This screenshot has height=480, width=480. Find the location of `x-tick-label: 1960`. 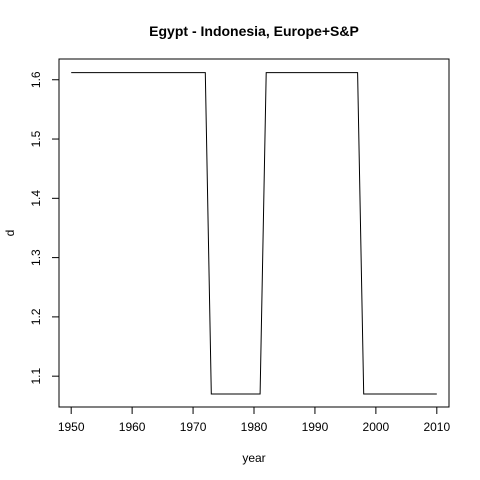

x-tick-label: 1960 is located at coordinates (132, 427).